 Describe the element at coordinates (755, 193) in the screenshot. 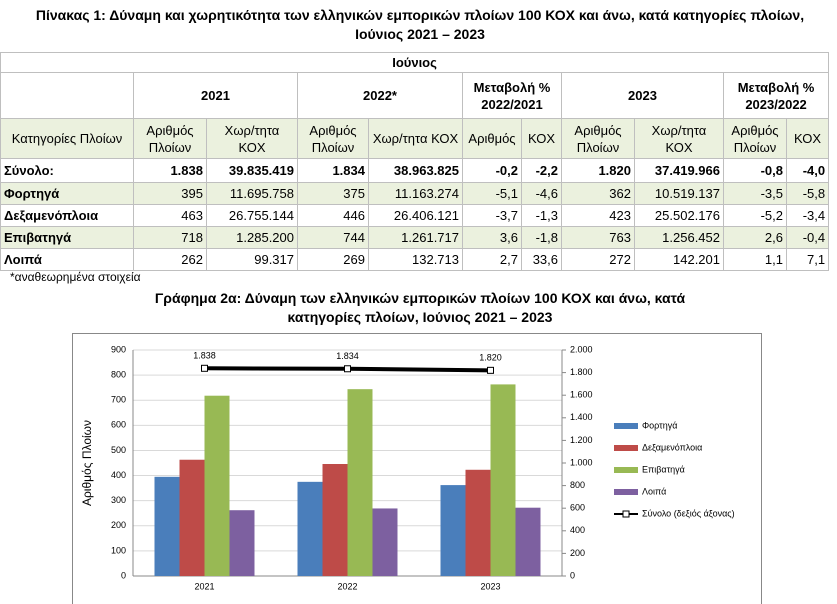

I see `table-cell: -3,5` at that location.